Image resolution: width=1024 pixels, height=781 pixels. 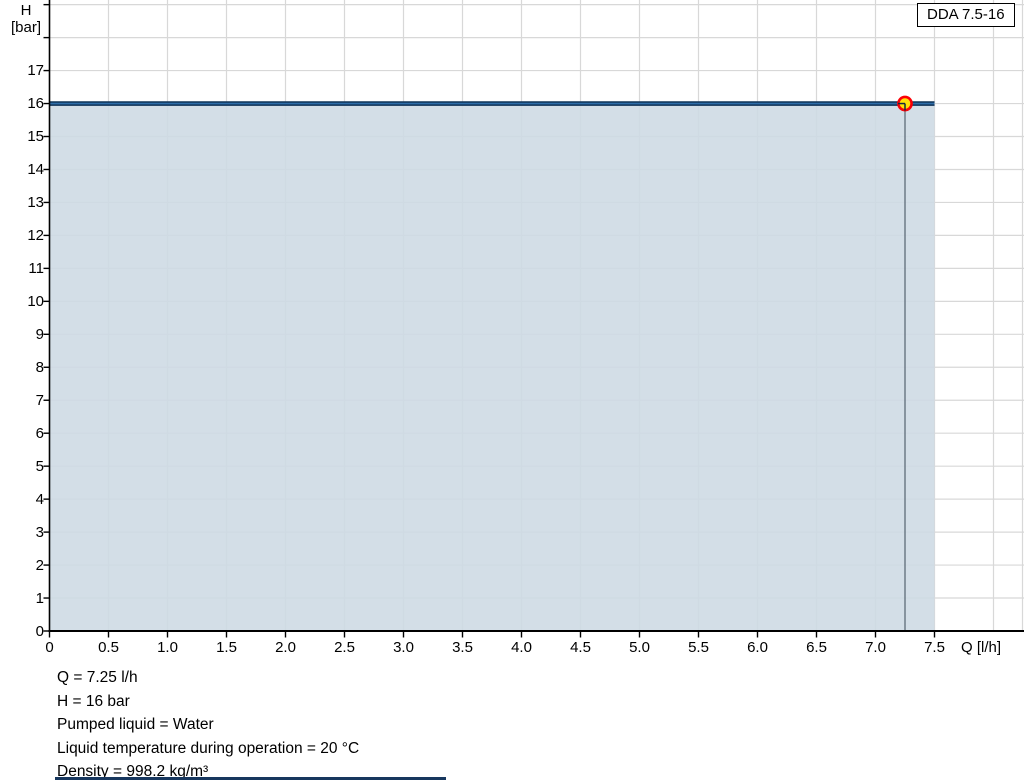 What do you see at coordinates (981, 647) in the screenshot?
I see `x-axis-unit-label: Q [l/h]` at bounding box center [981, 647].